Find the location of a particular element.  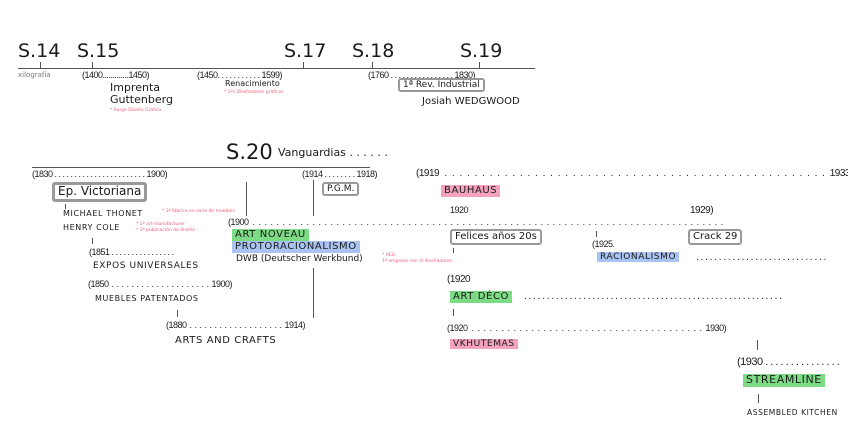

xilografia-label: xilografía is located at coordinates (34, 75).